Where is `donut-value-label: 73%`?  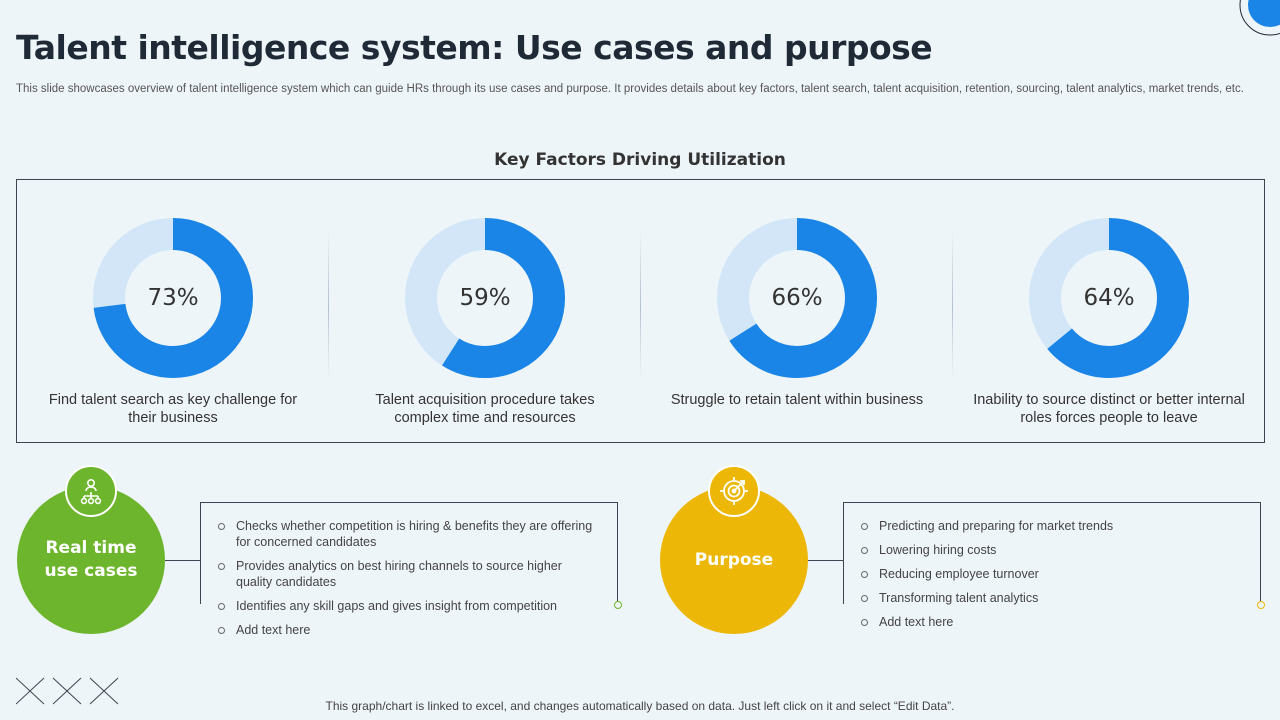 donut-value-label: 73% is located at coordinates (173, 298).